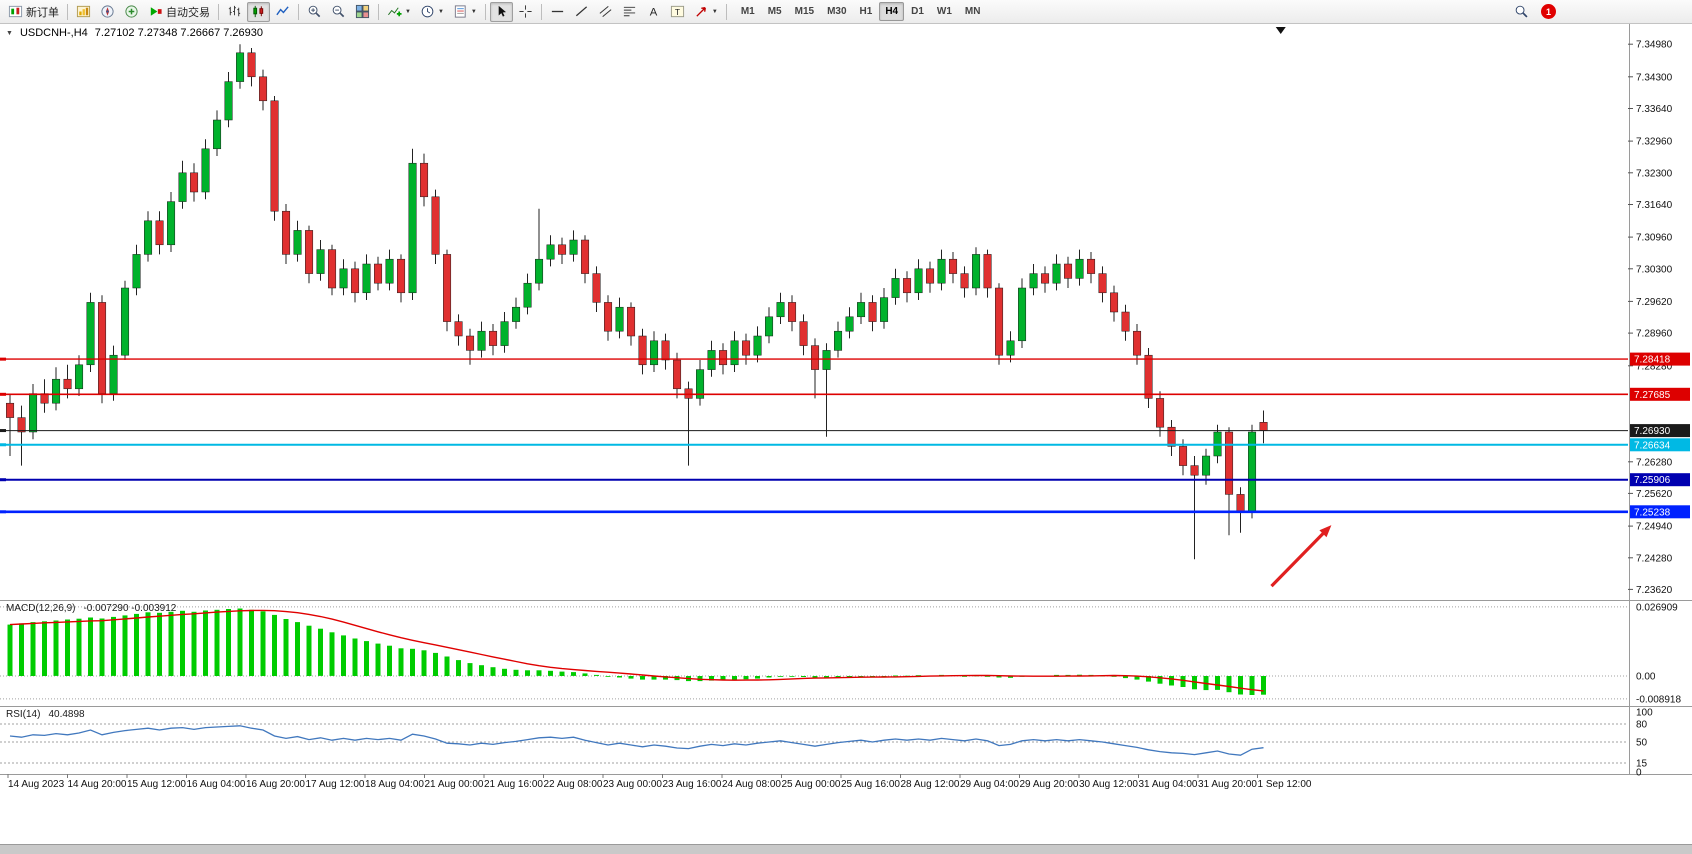  Describe the element at coordinates (944, 11) in the screenshot. I see `timeframe-w1: W1` at that location.